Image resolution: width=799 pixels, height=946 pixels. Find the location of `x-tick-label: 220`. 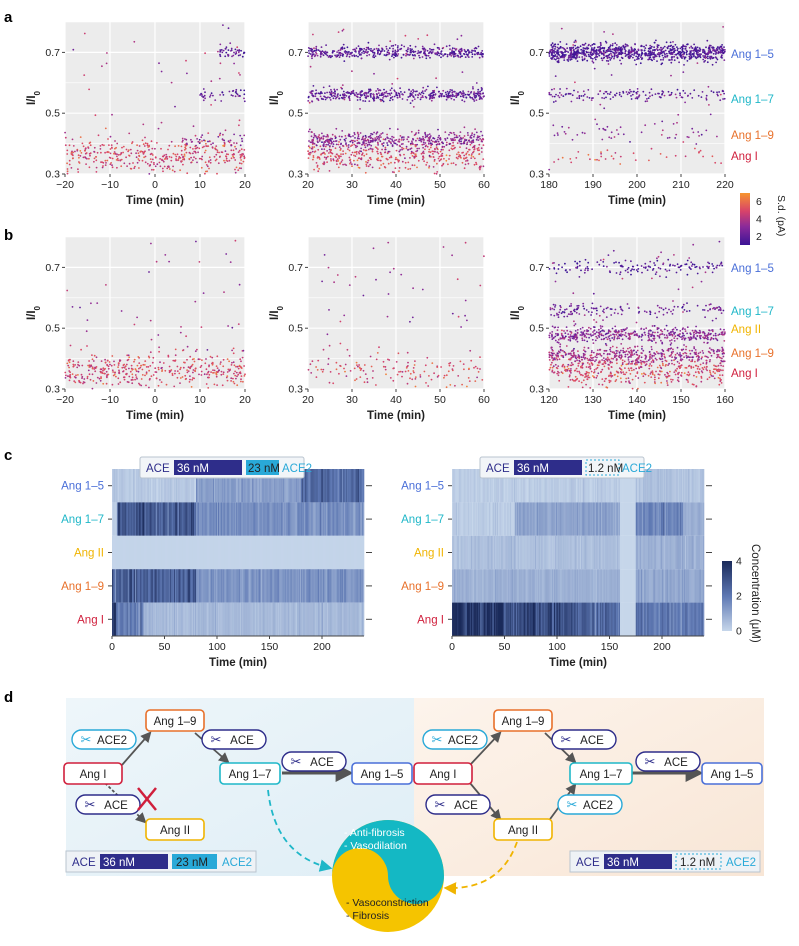

x-tick-label: 220 is located at coordinates (725, 185).